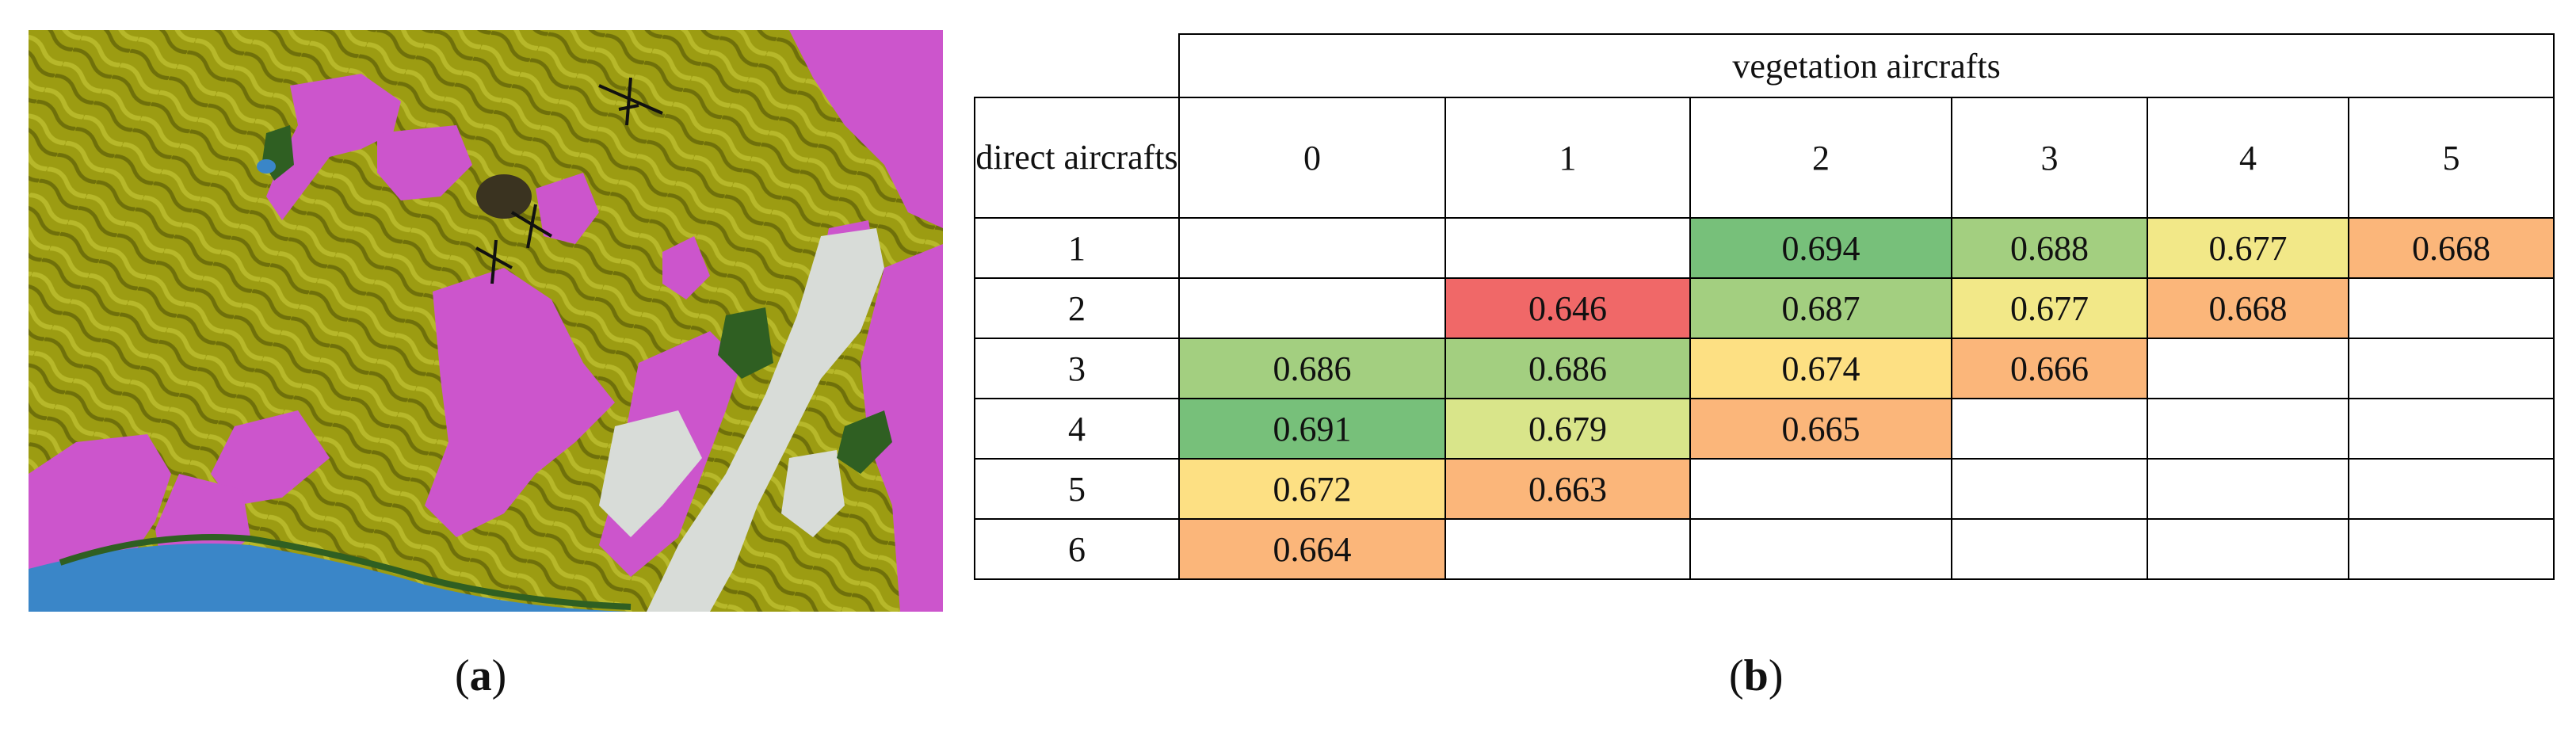  Describe the element at coordinates (1077, 429) in the screenshot. I see `row-label: 4` at that location.